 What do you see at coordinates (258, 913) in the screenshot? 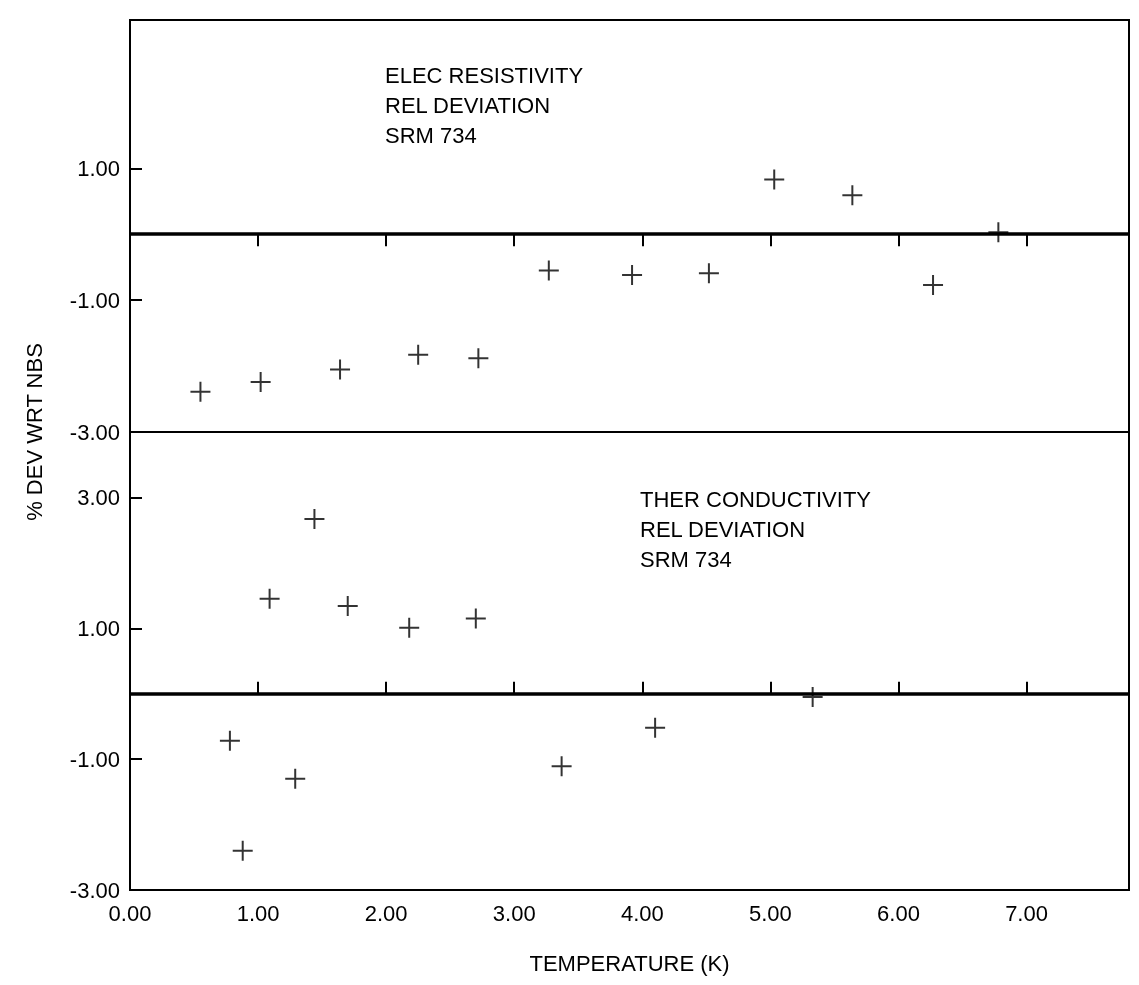
I see `x-tick-label: 1.00` at bounding box center [258, 913].